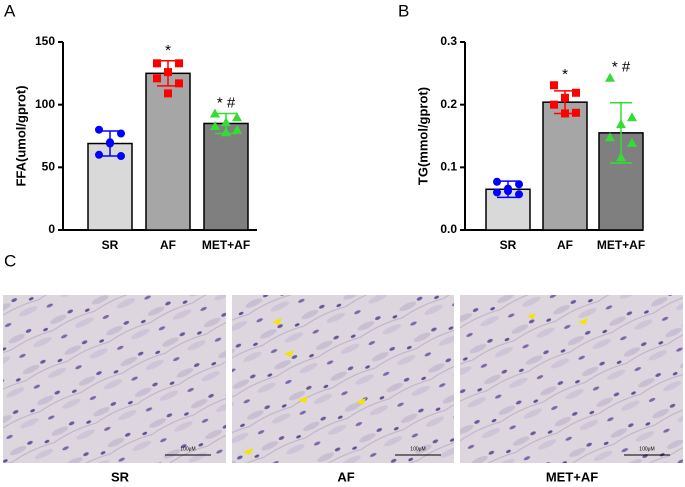  I want to click on y-tick-label: 150, so click(45, 41).